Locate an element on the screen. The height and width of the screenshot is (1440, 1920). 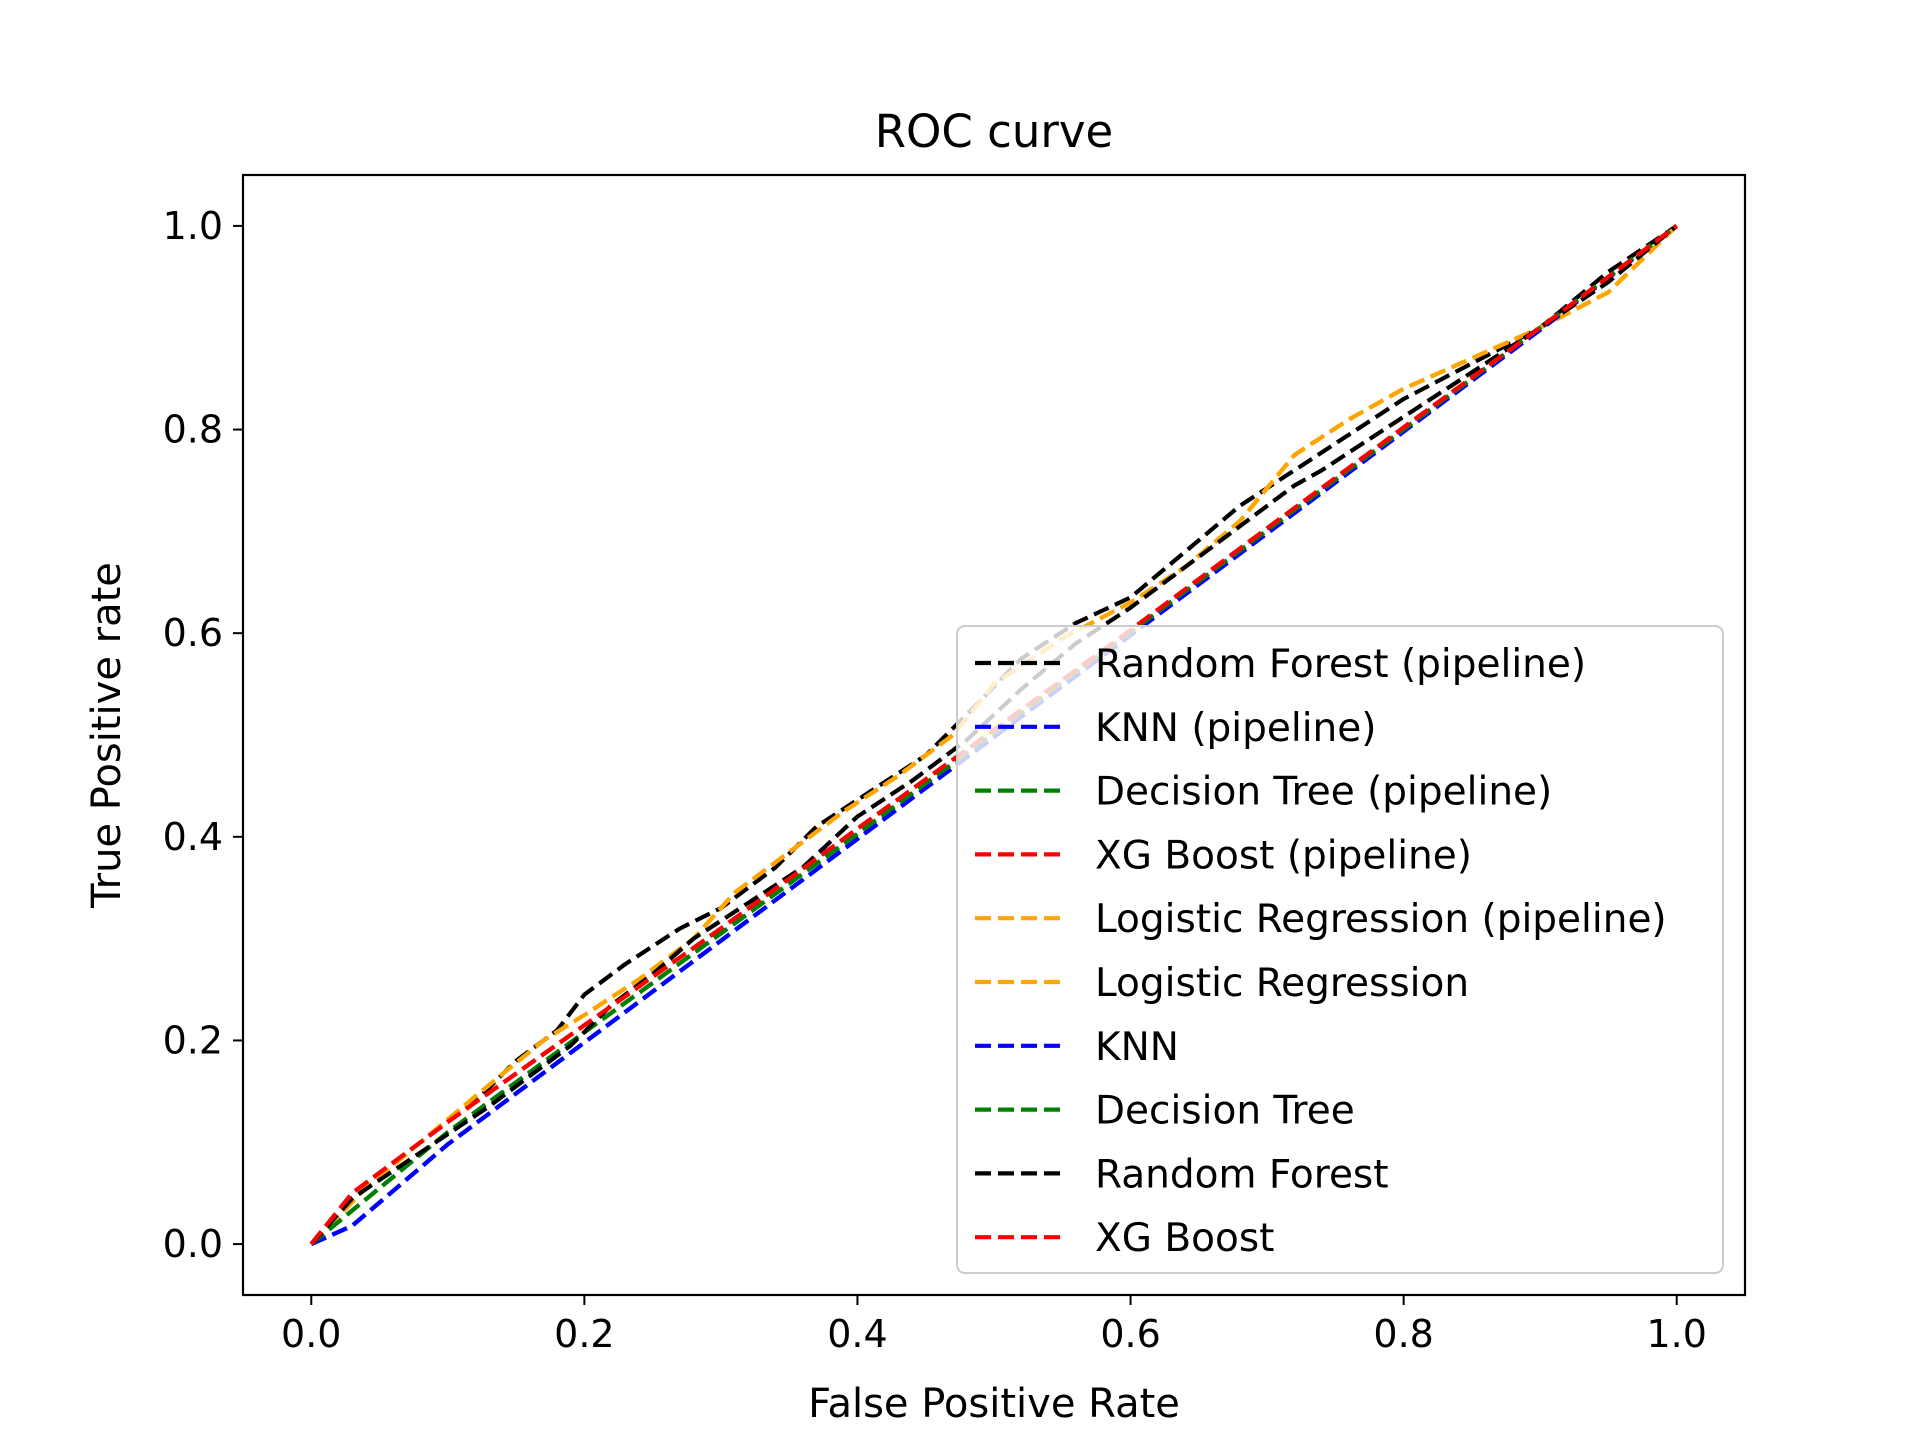
legend-label: Decision Tree (pipeline) is located at coordinates (1323, 792).